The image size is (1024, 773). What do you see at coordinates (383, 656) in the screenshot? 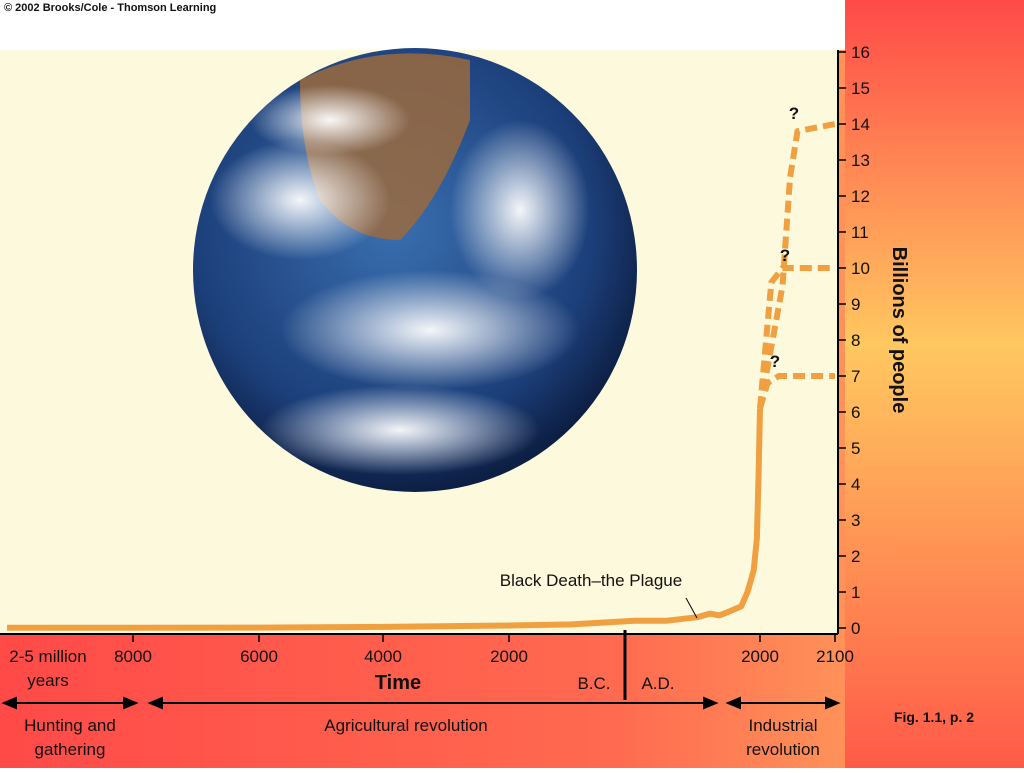
I see `x-tick-label: 4000` at bounding box center [383, 656].